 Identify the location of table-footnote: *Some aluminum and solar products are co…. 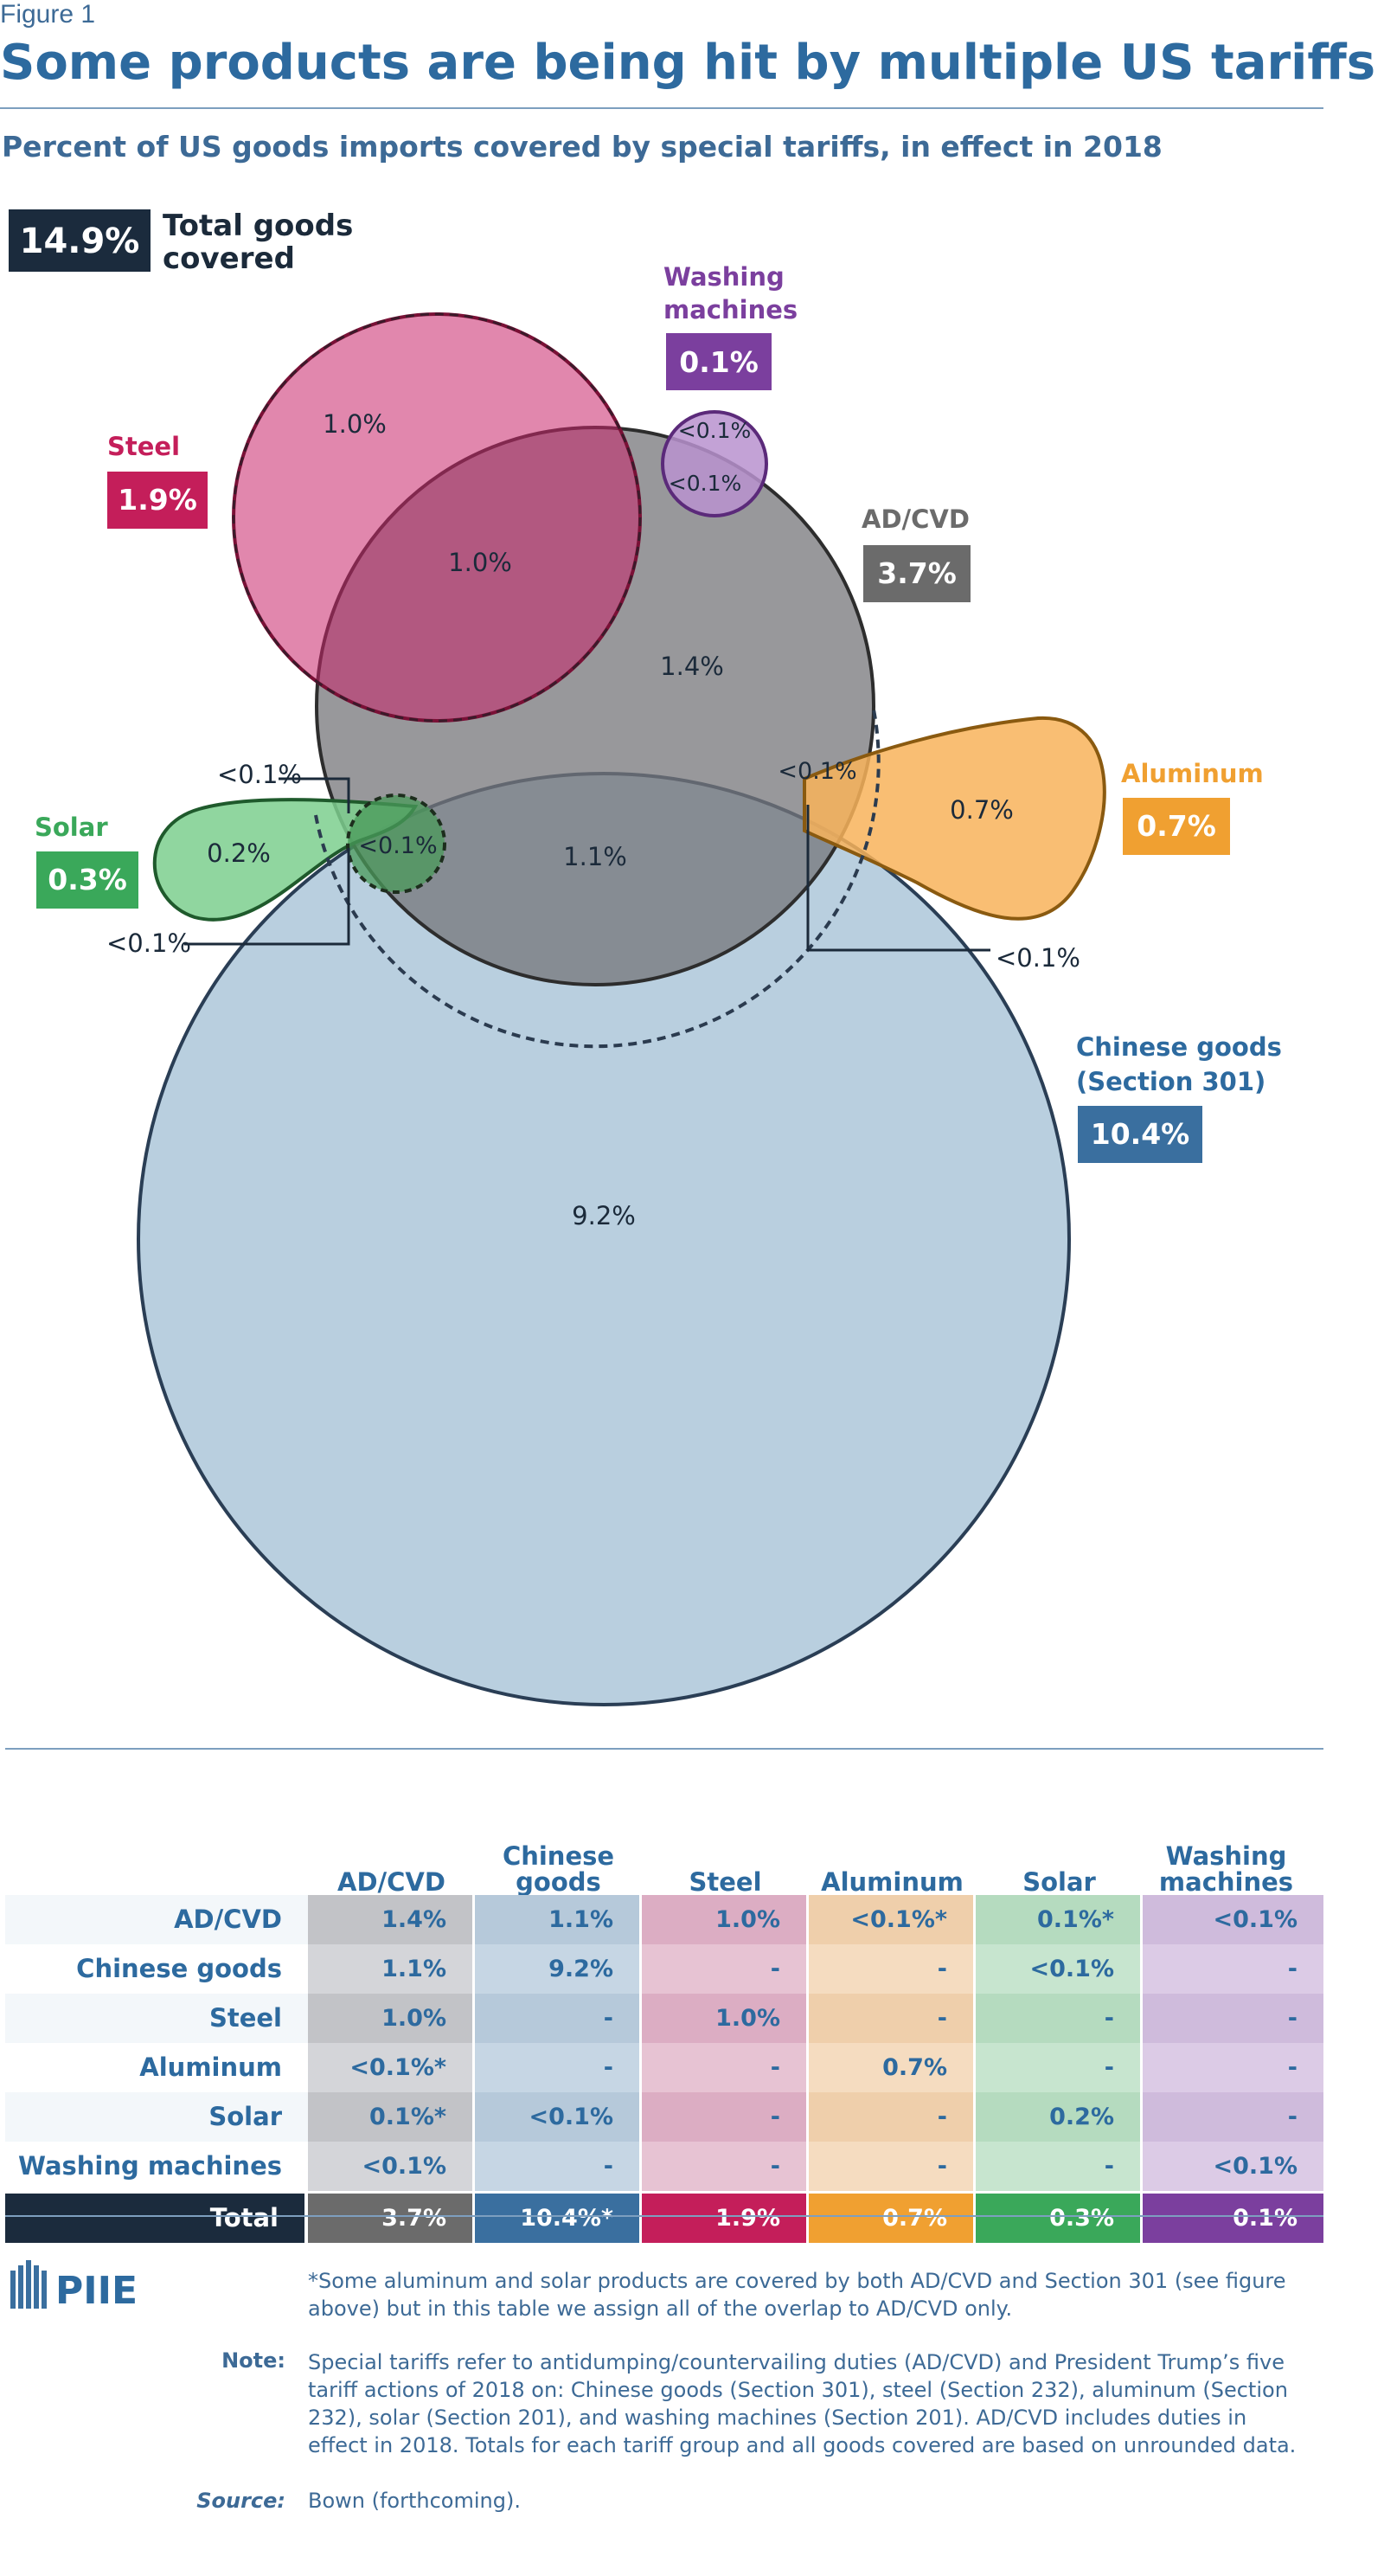
(797, 2295).